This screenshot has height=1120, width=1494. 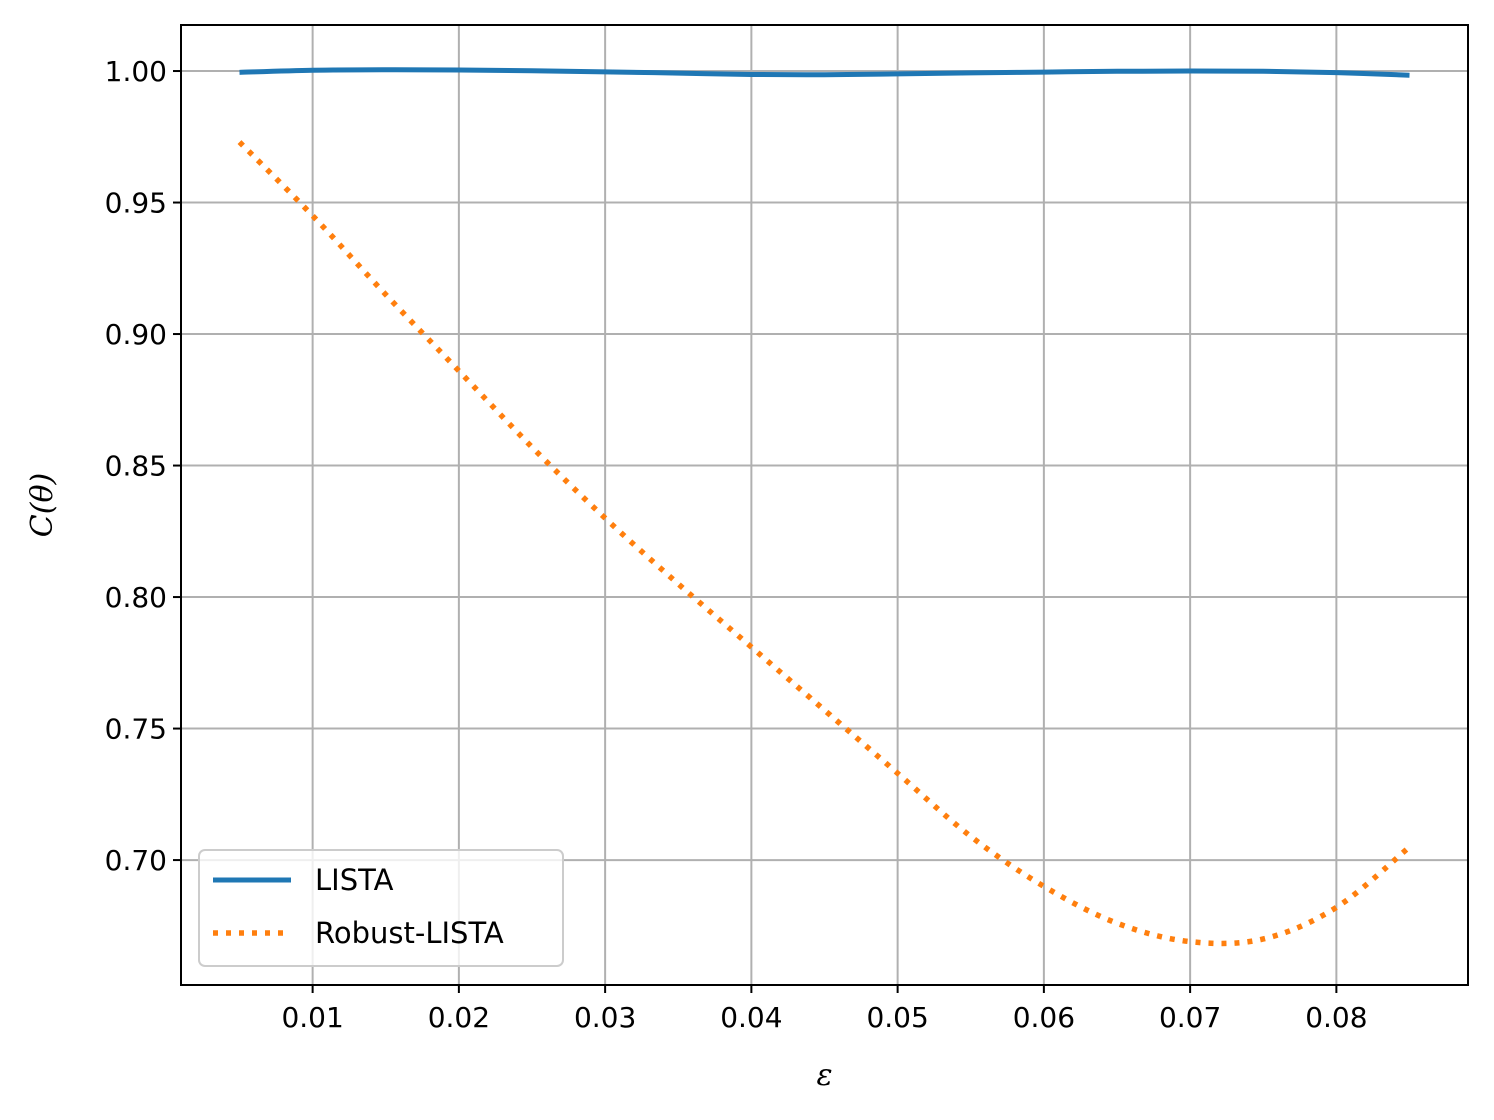 I want to click on legend-label-2: Robust-LISTA, so click(x=409, y=933).